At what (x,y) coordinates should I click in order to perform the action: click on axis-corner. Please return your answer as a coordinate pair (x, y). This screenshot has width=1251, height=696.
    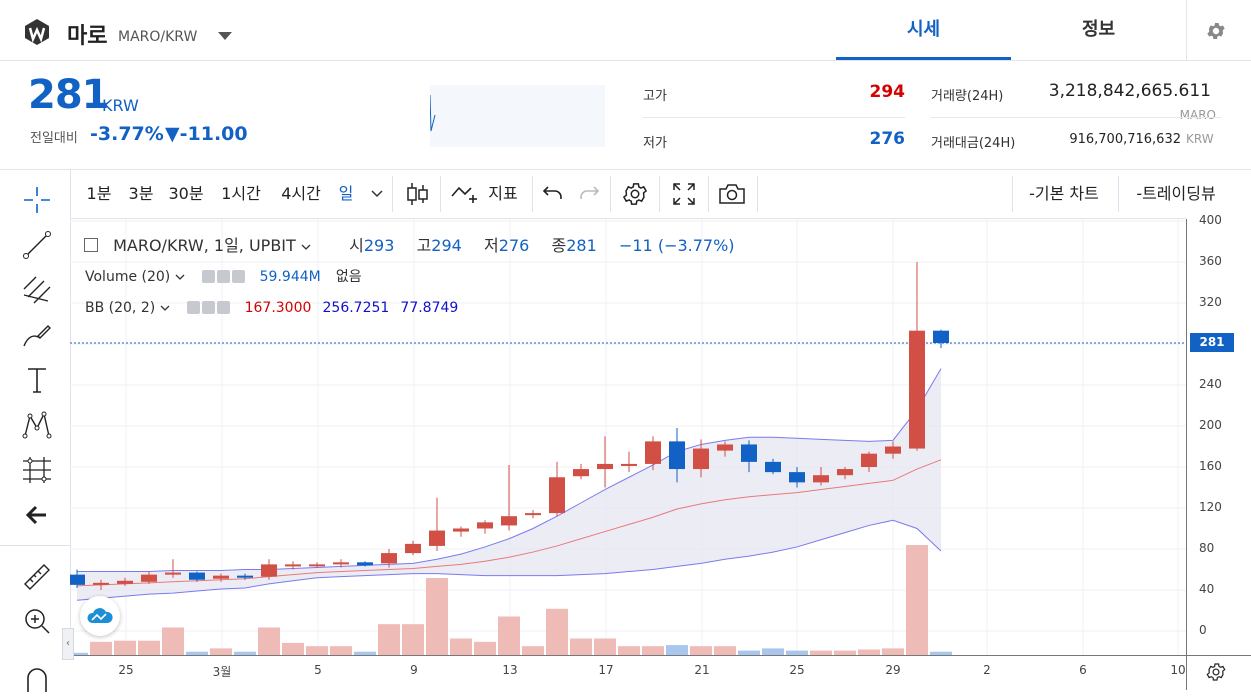
    Looking at the image, I should click on (1218, 672).